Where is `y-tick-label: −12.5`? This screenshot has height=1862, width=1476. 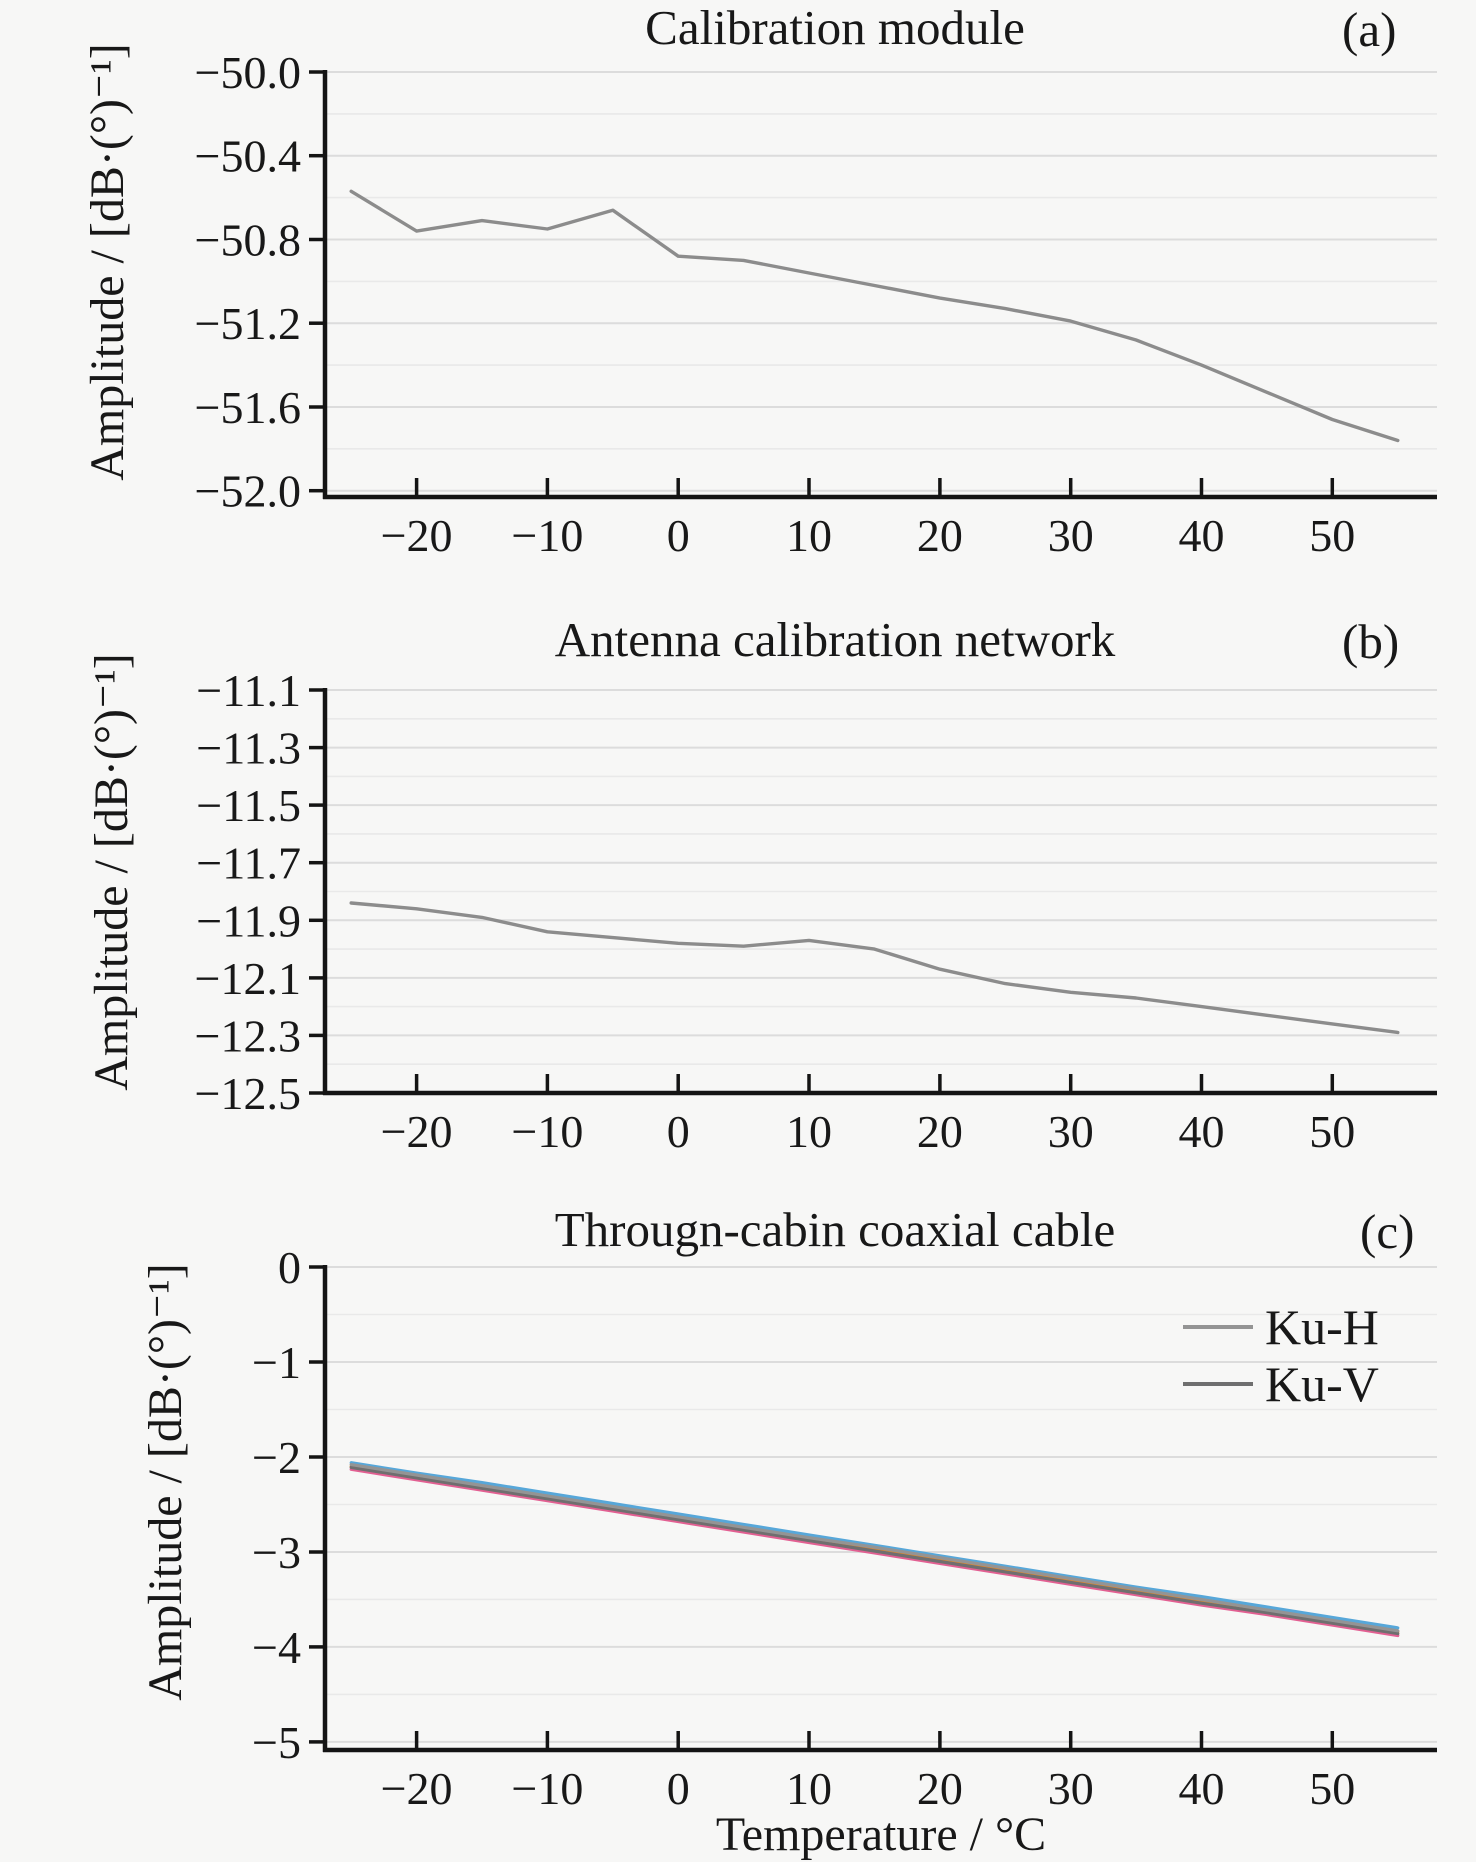 y-tick-label: −12.5 is located at coordinates (248, 1093).